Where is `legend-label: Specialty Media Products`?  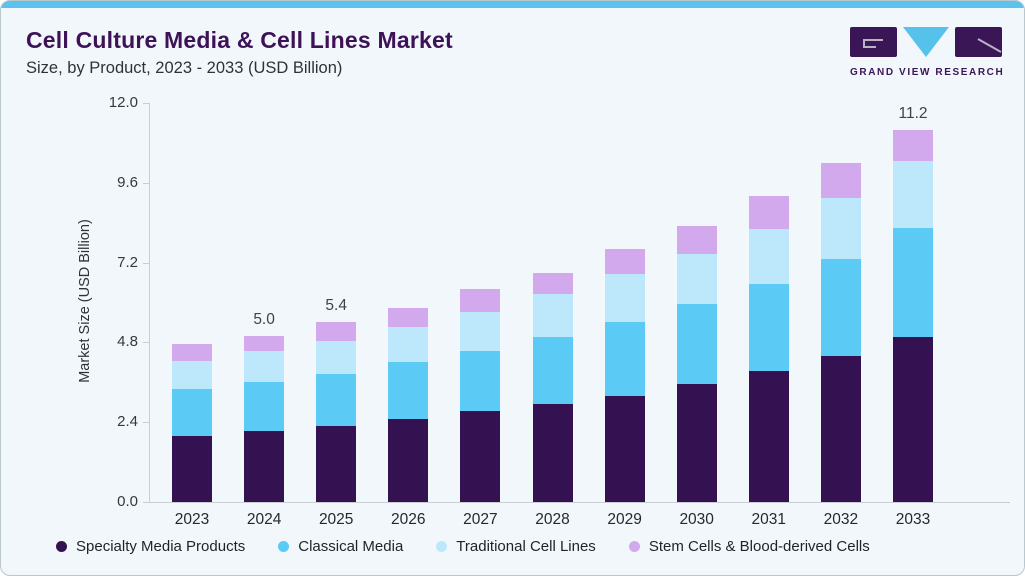 legend-label: Specialty Media Products is located at coordinates (161, 546).